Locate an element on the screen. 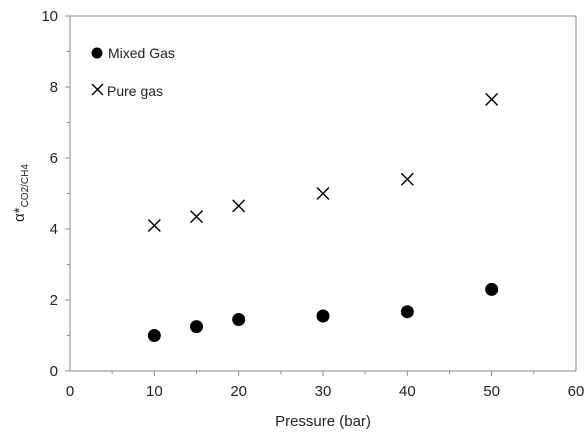 Image resolution: width=587 pixels, height=432 pixels. x-tick-label: 40 is located at coordinates (407, 391).